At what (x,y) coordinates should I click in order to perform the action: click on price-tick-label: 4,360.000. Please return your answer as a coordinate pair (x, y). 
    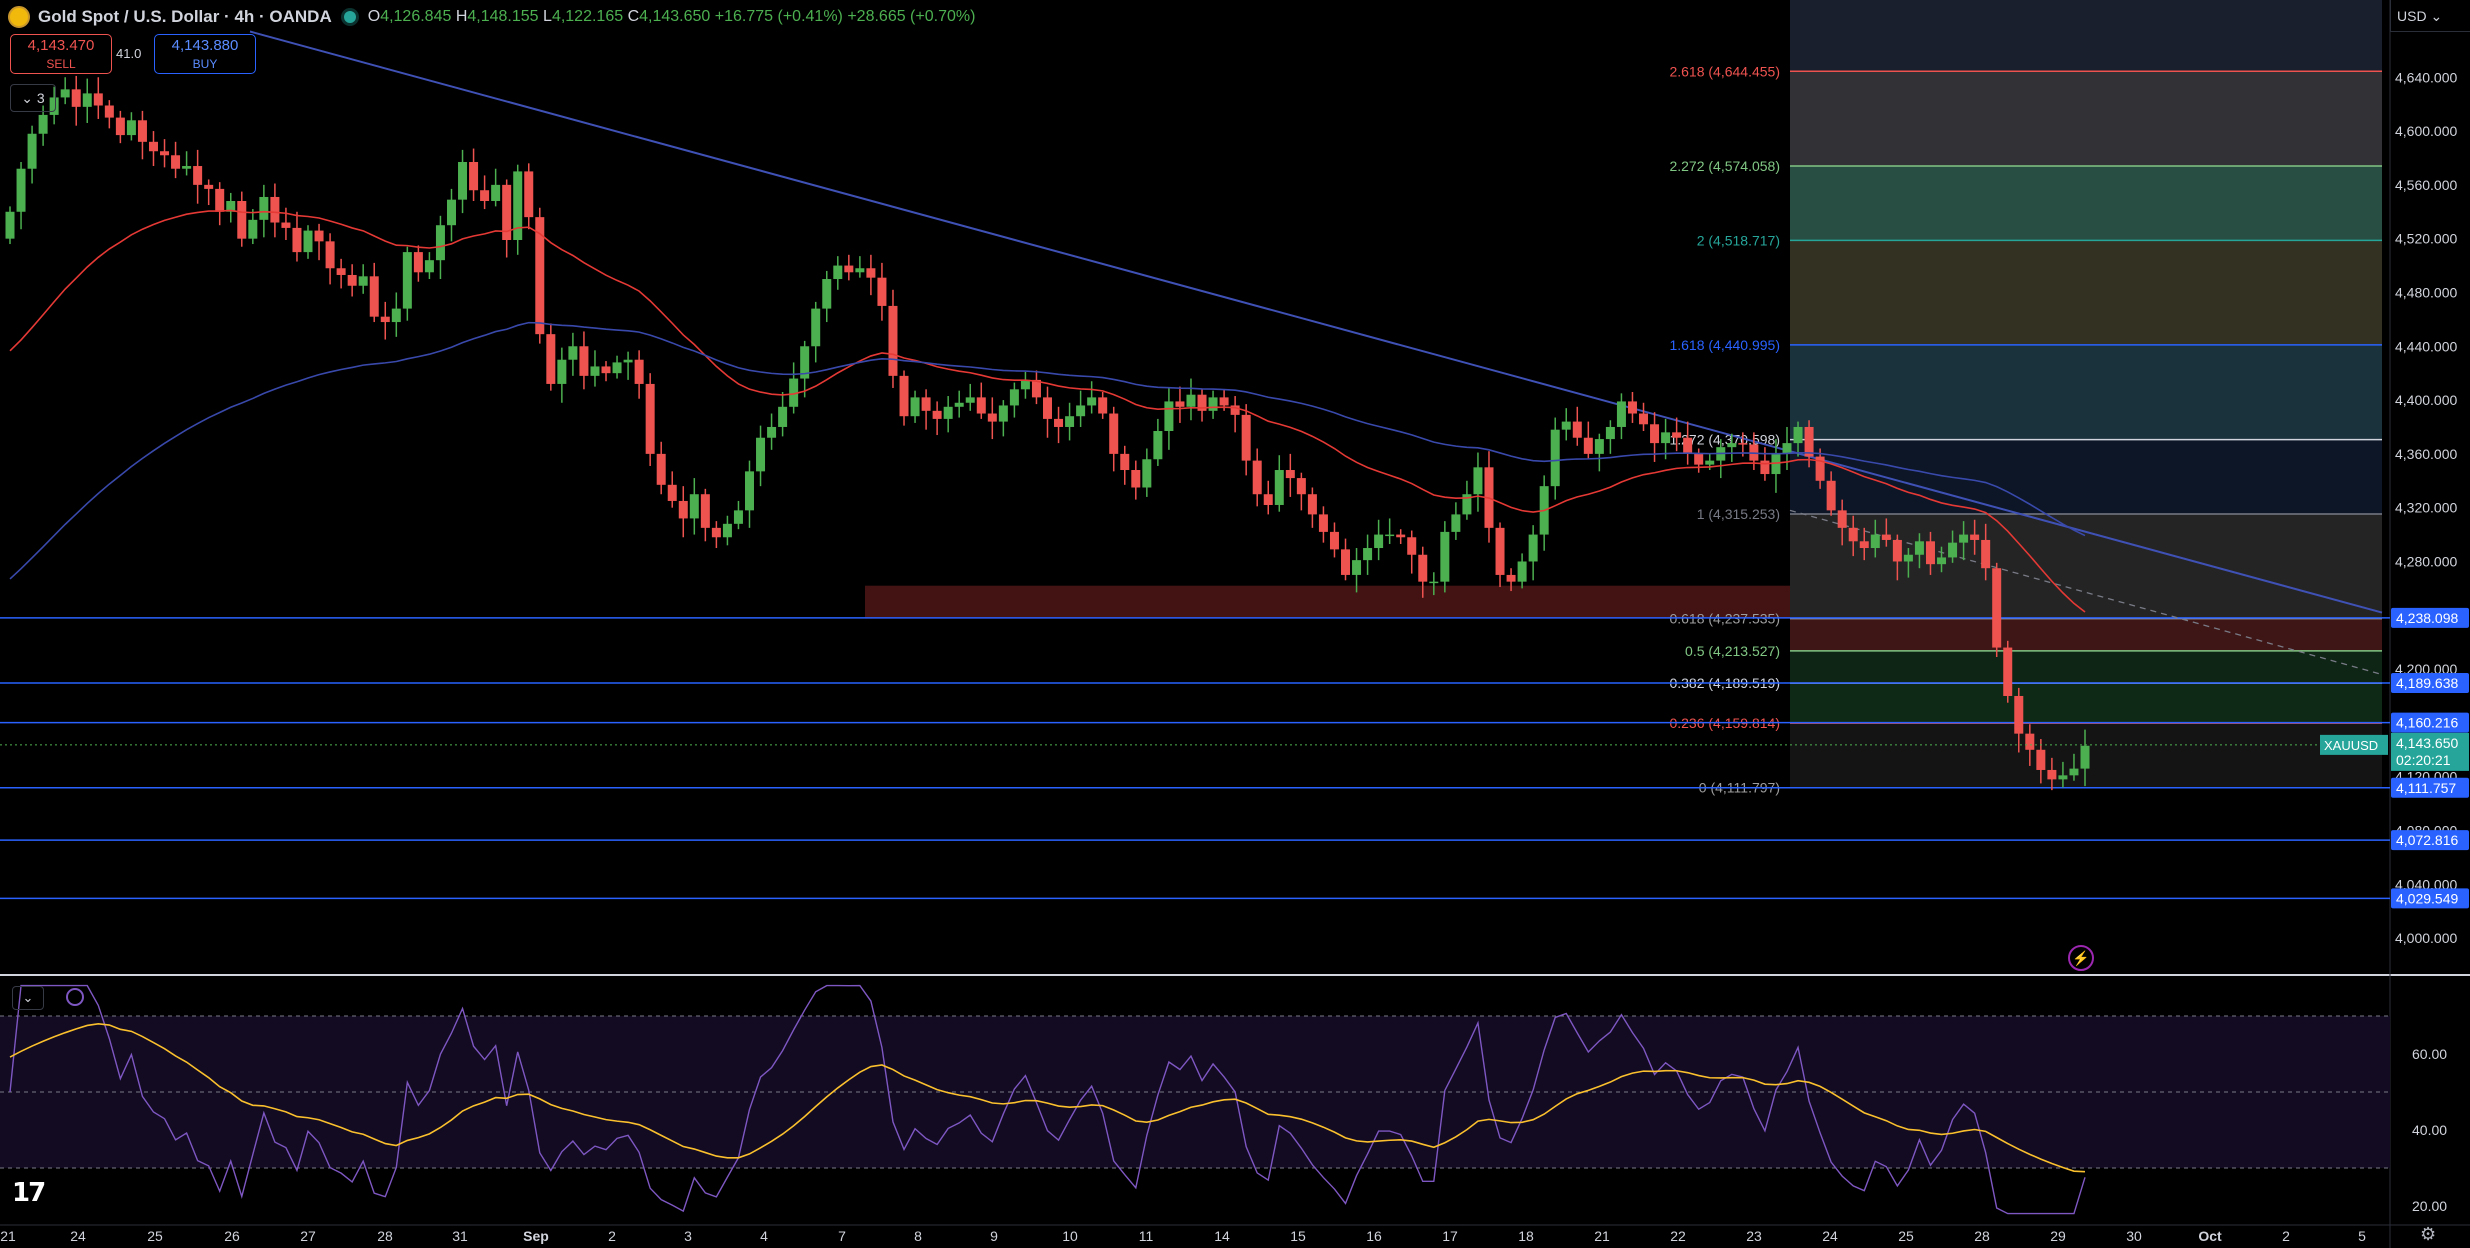
    Looking at the image, I should click on (2426, 454).